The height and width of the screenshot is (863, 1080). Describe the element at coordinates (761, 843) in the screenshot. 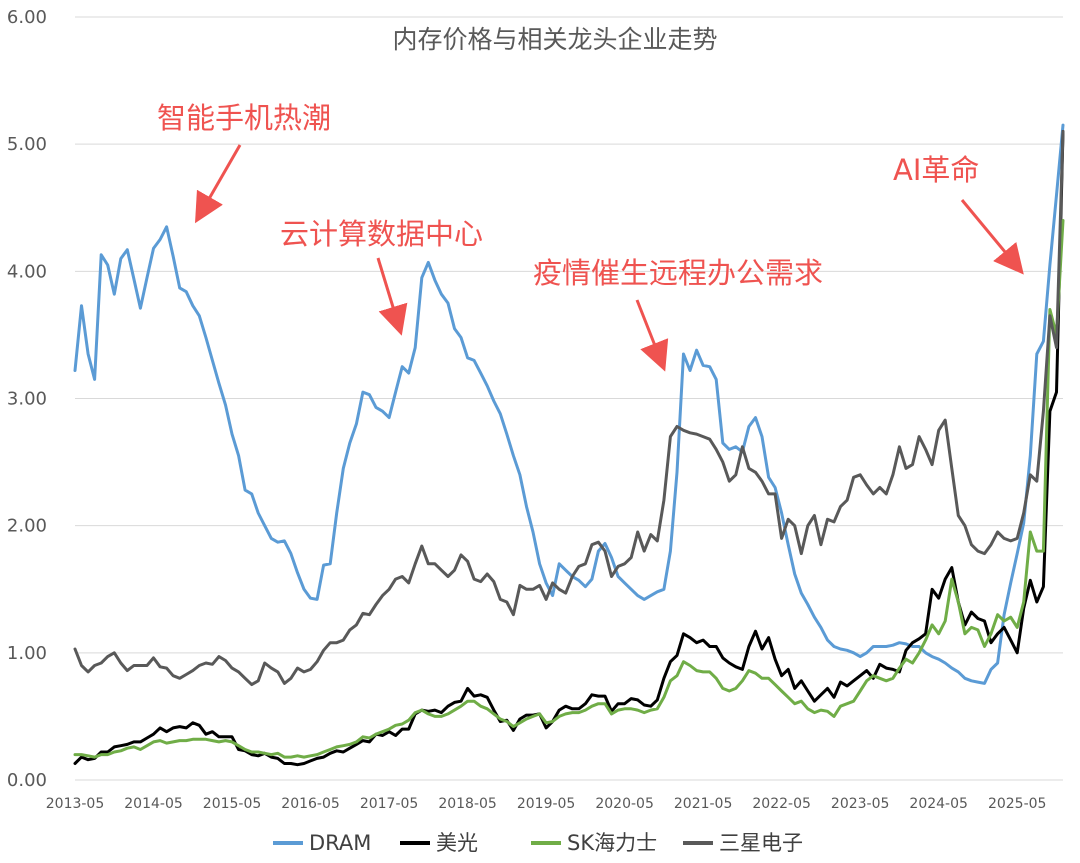

I see `legend-label: 三星电子` at that location.